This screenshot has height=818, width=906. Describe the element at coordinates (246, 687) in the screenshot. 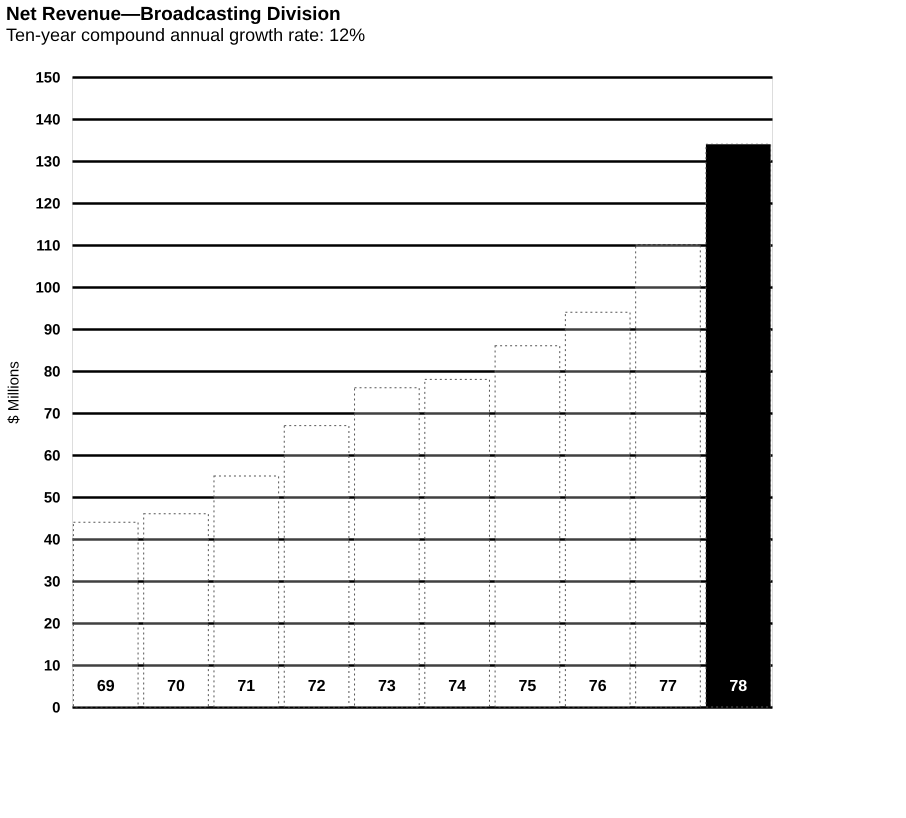

I see `x-tick-label: 71` at that location.